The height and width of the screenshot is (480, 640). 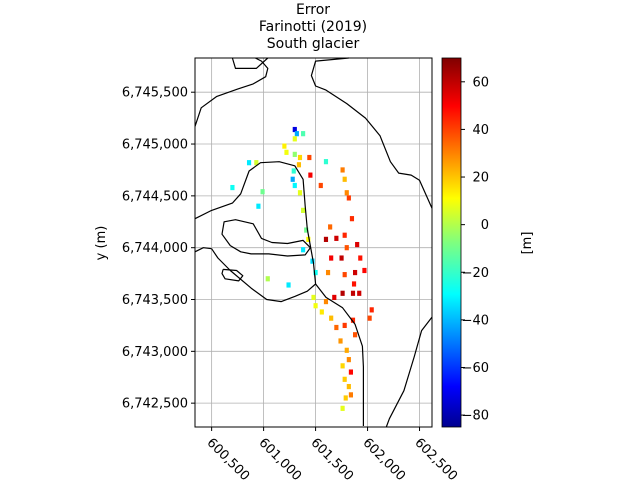 I want to click on error-cells, so click(x=302, y=268).